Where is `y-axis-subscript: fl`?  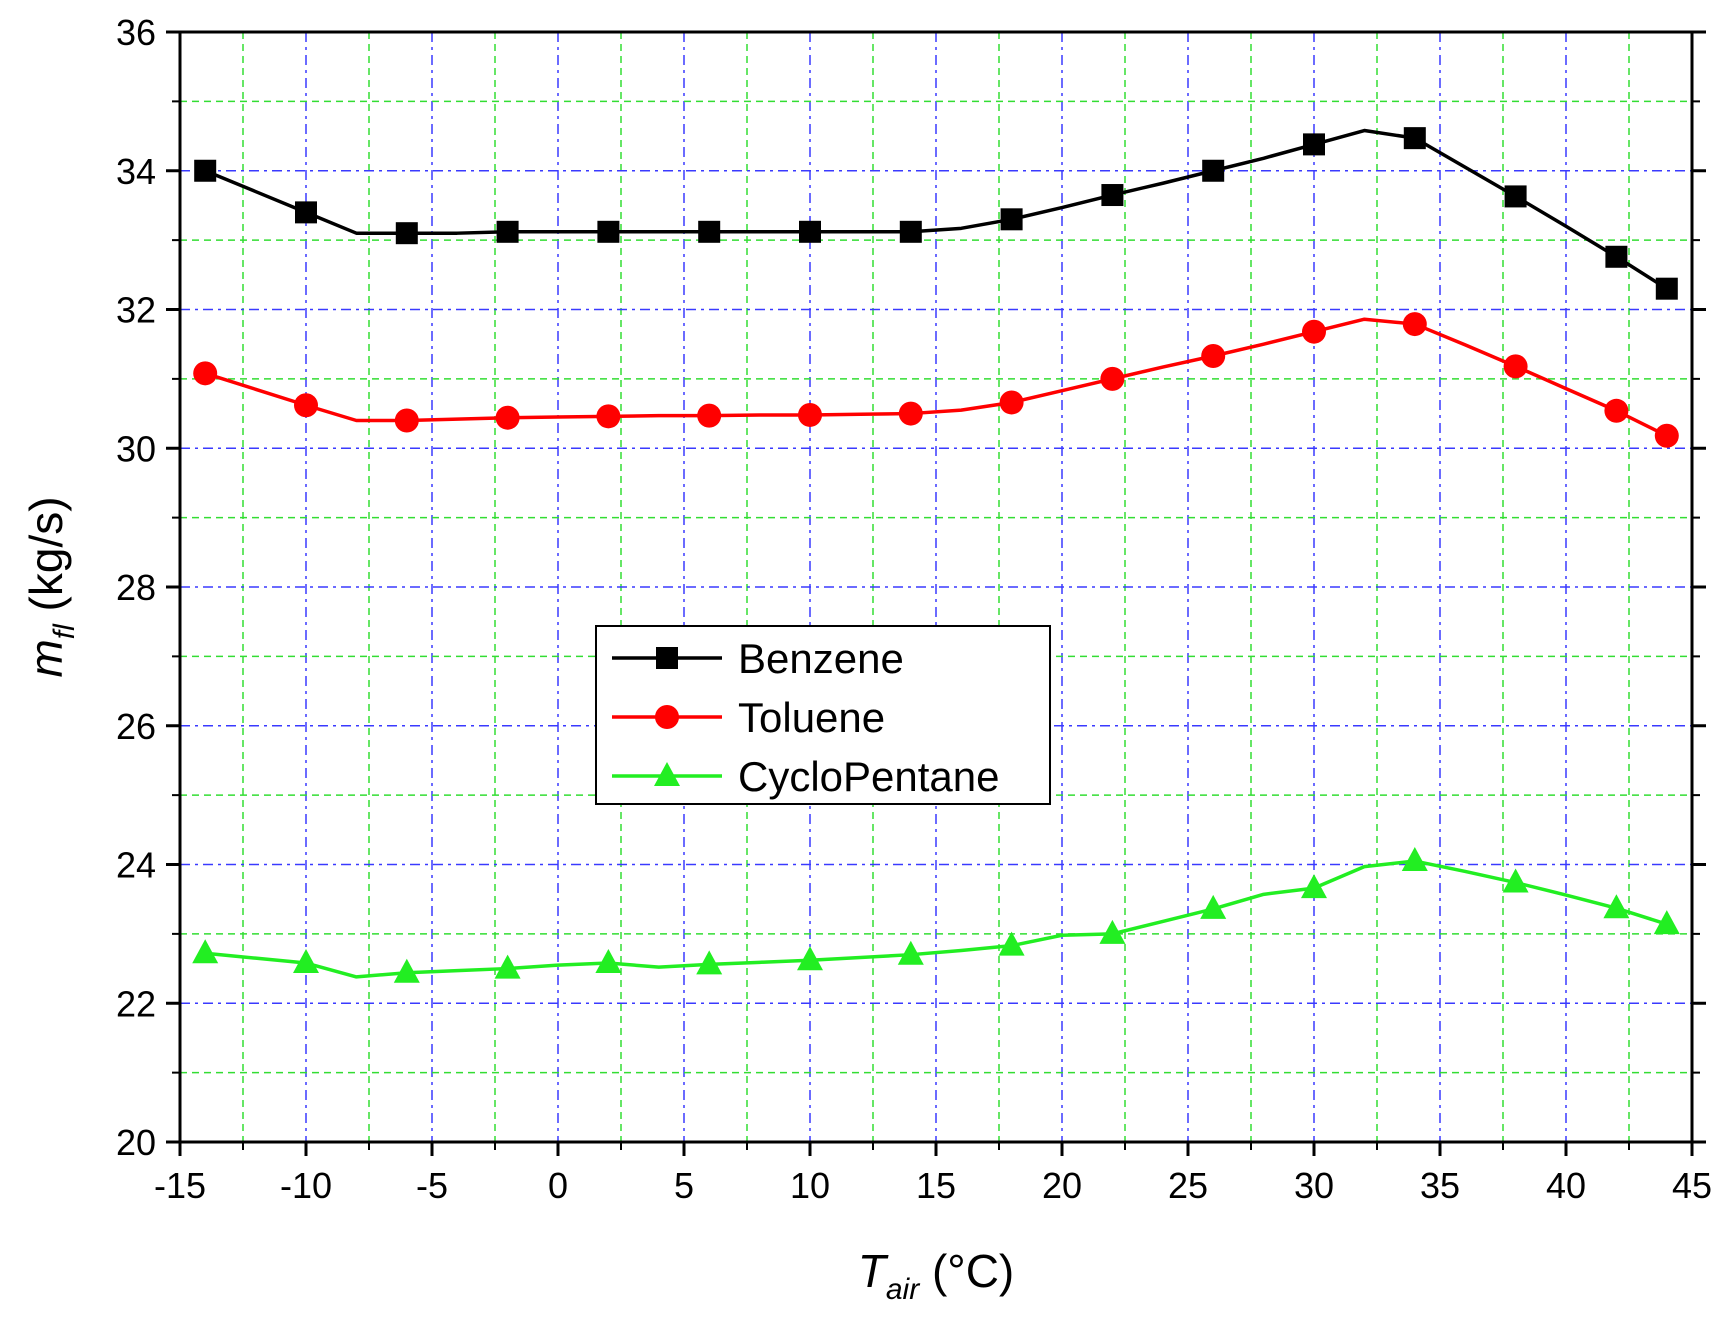 y-axis-subscript: fl is located at coordinates (64, 631).